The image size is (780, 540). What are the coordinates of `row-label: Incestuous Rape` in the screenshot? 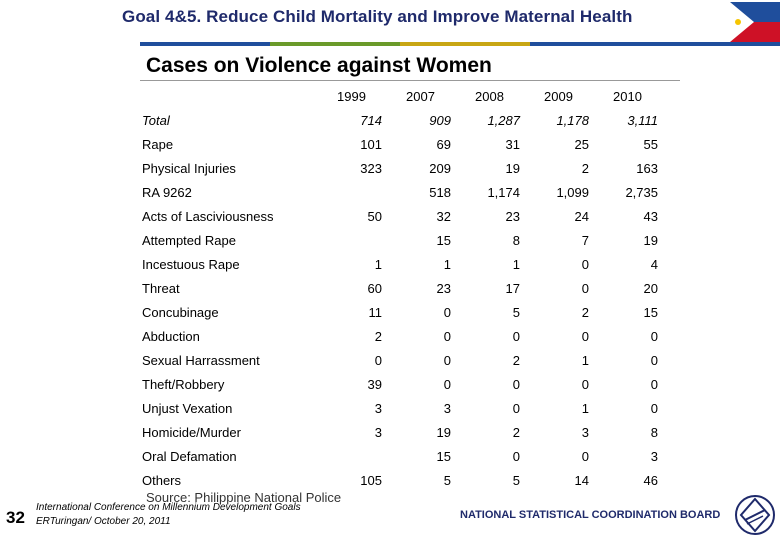 It's located at (191, 264).